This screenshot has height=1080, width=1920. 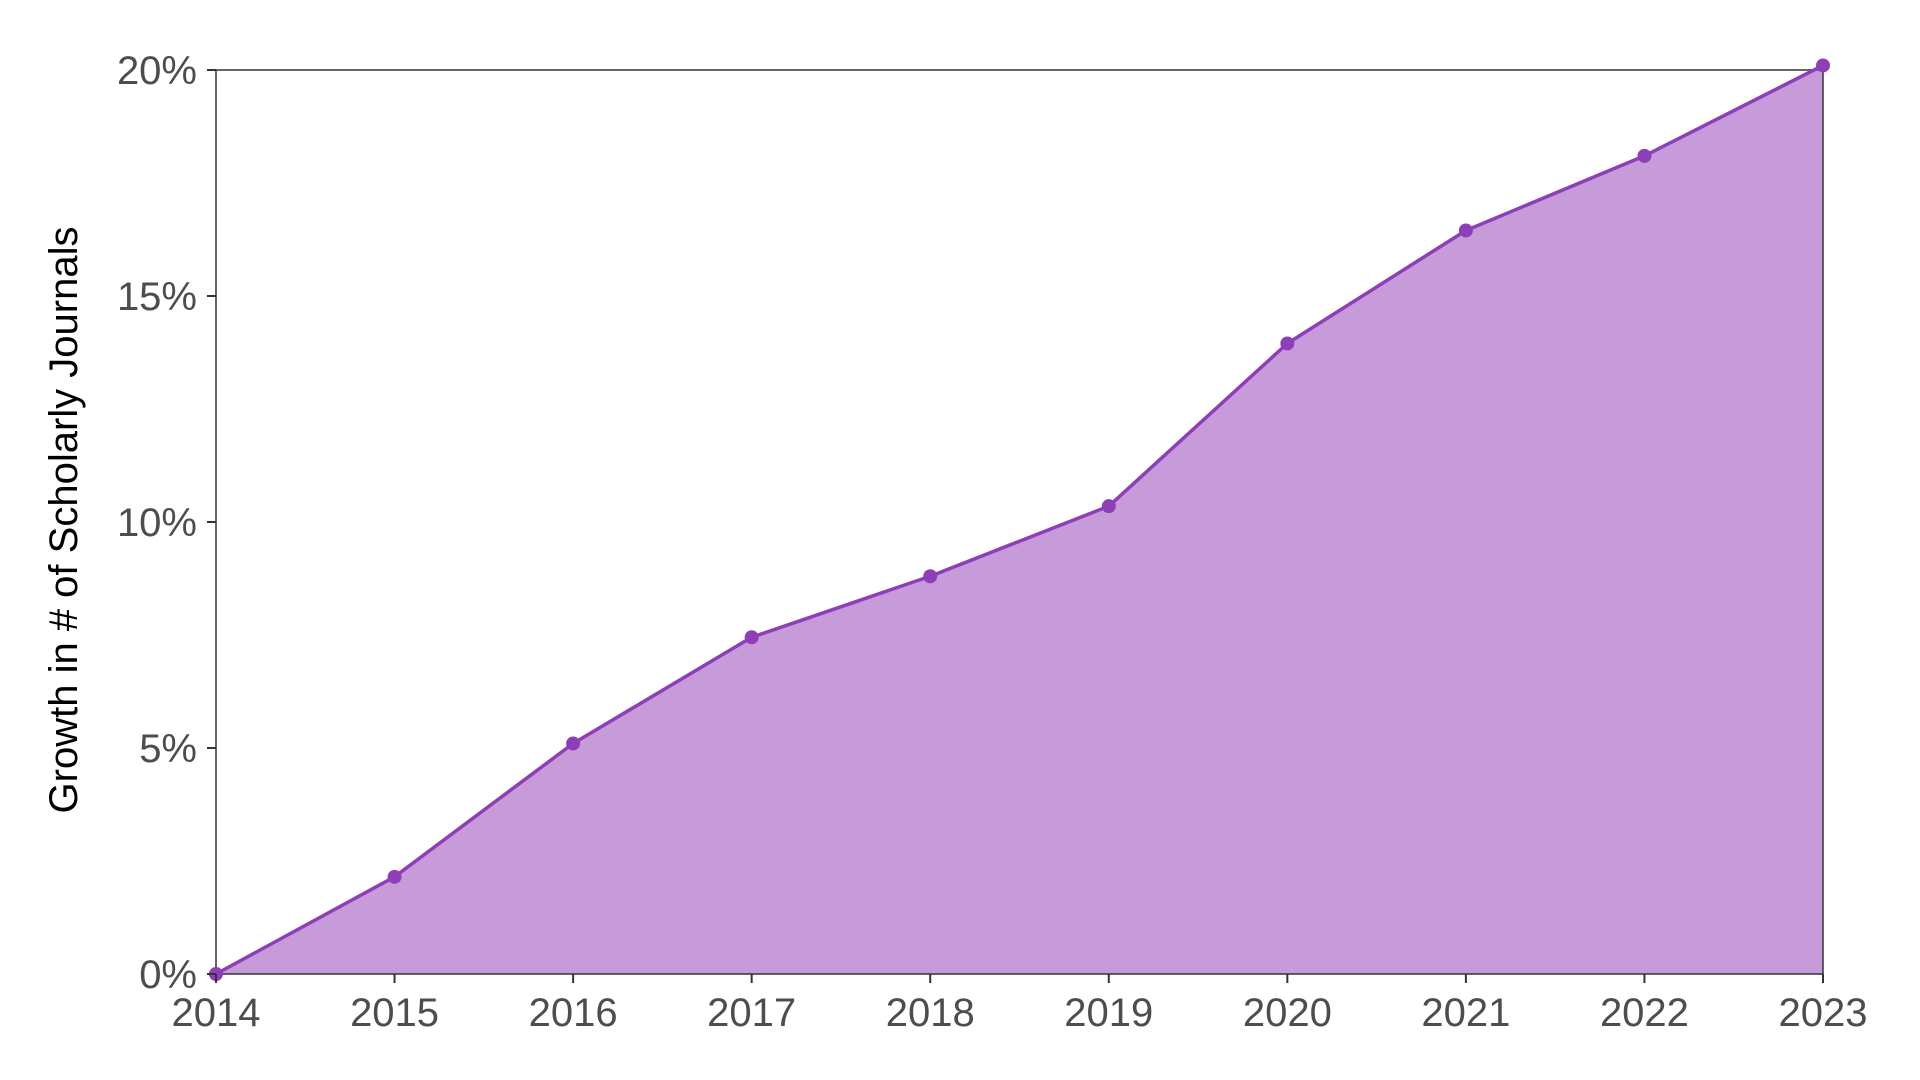 I want to click on y-axis: 0% 5% 10% 15% 20%, so click(x=166, y=523).